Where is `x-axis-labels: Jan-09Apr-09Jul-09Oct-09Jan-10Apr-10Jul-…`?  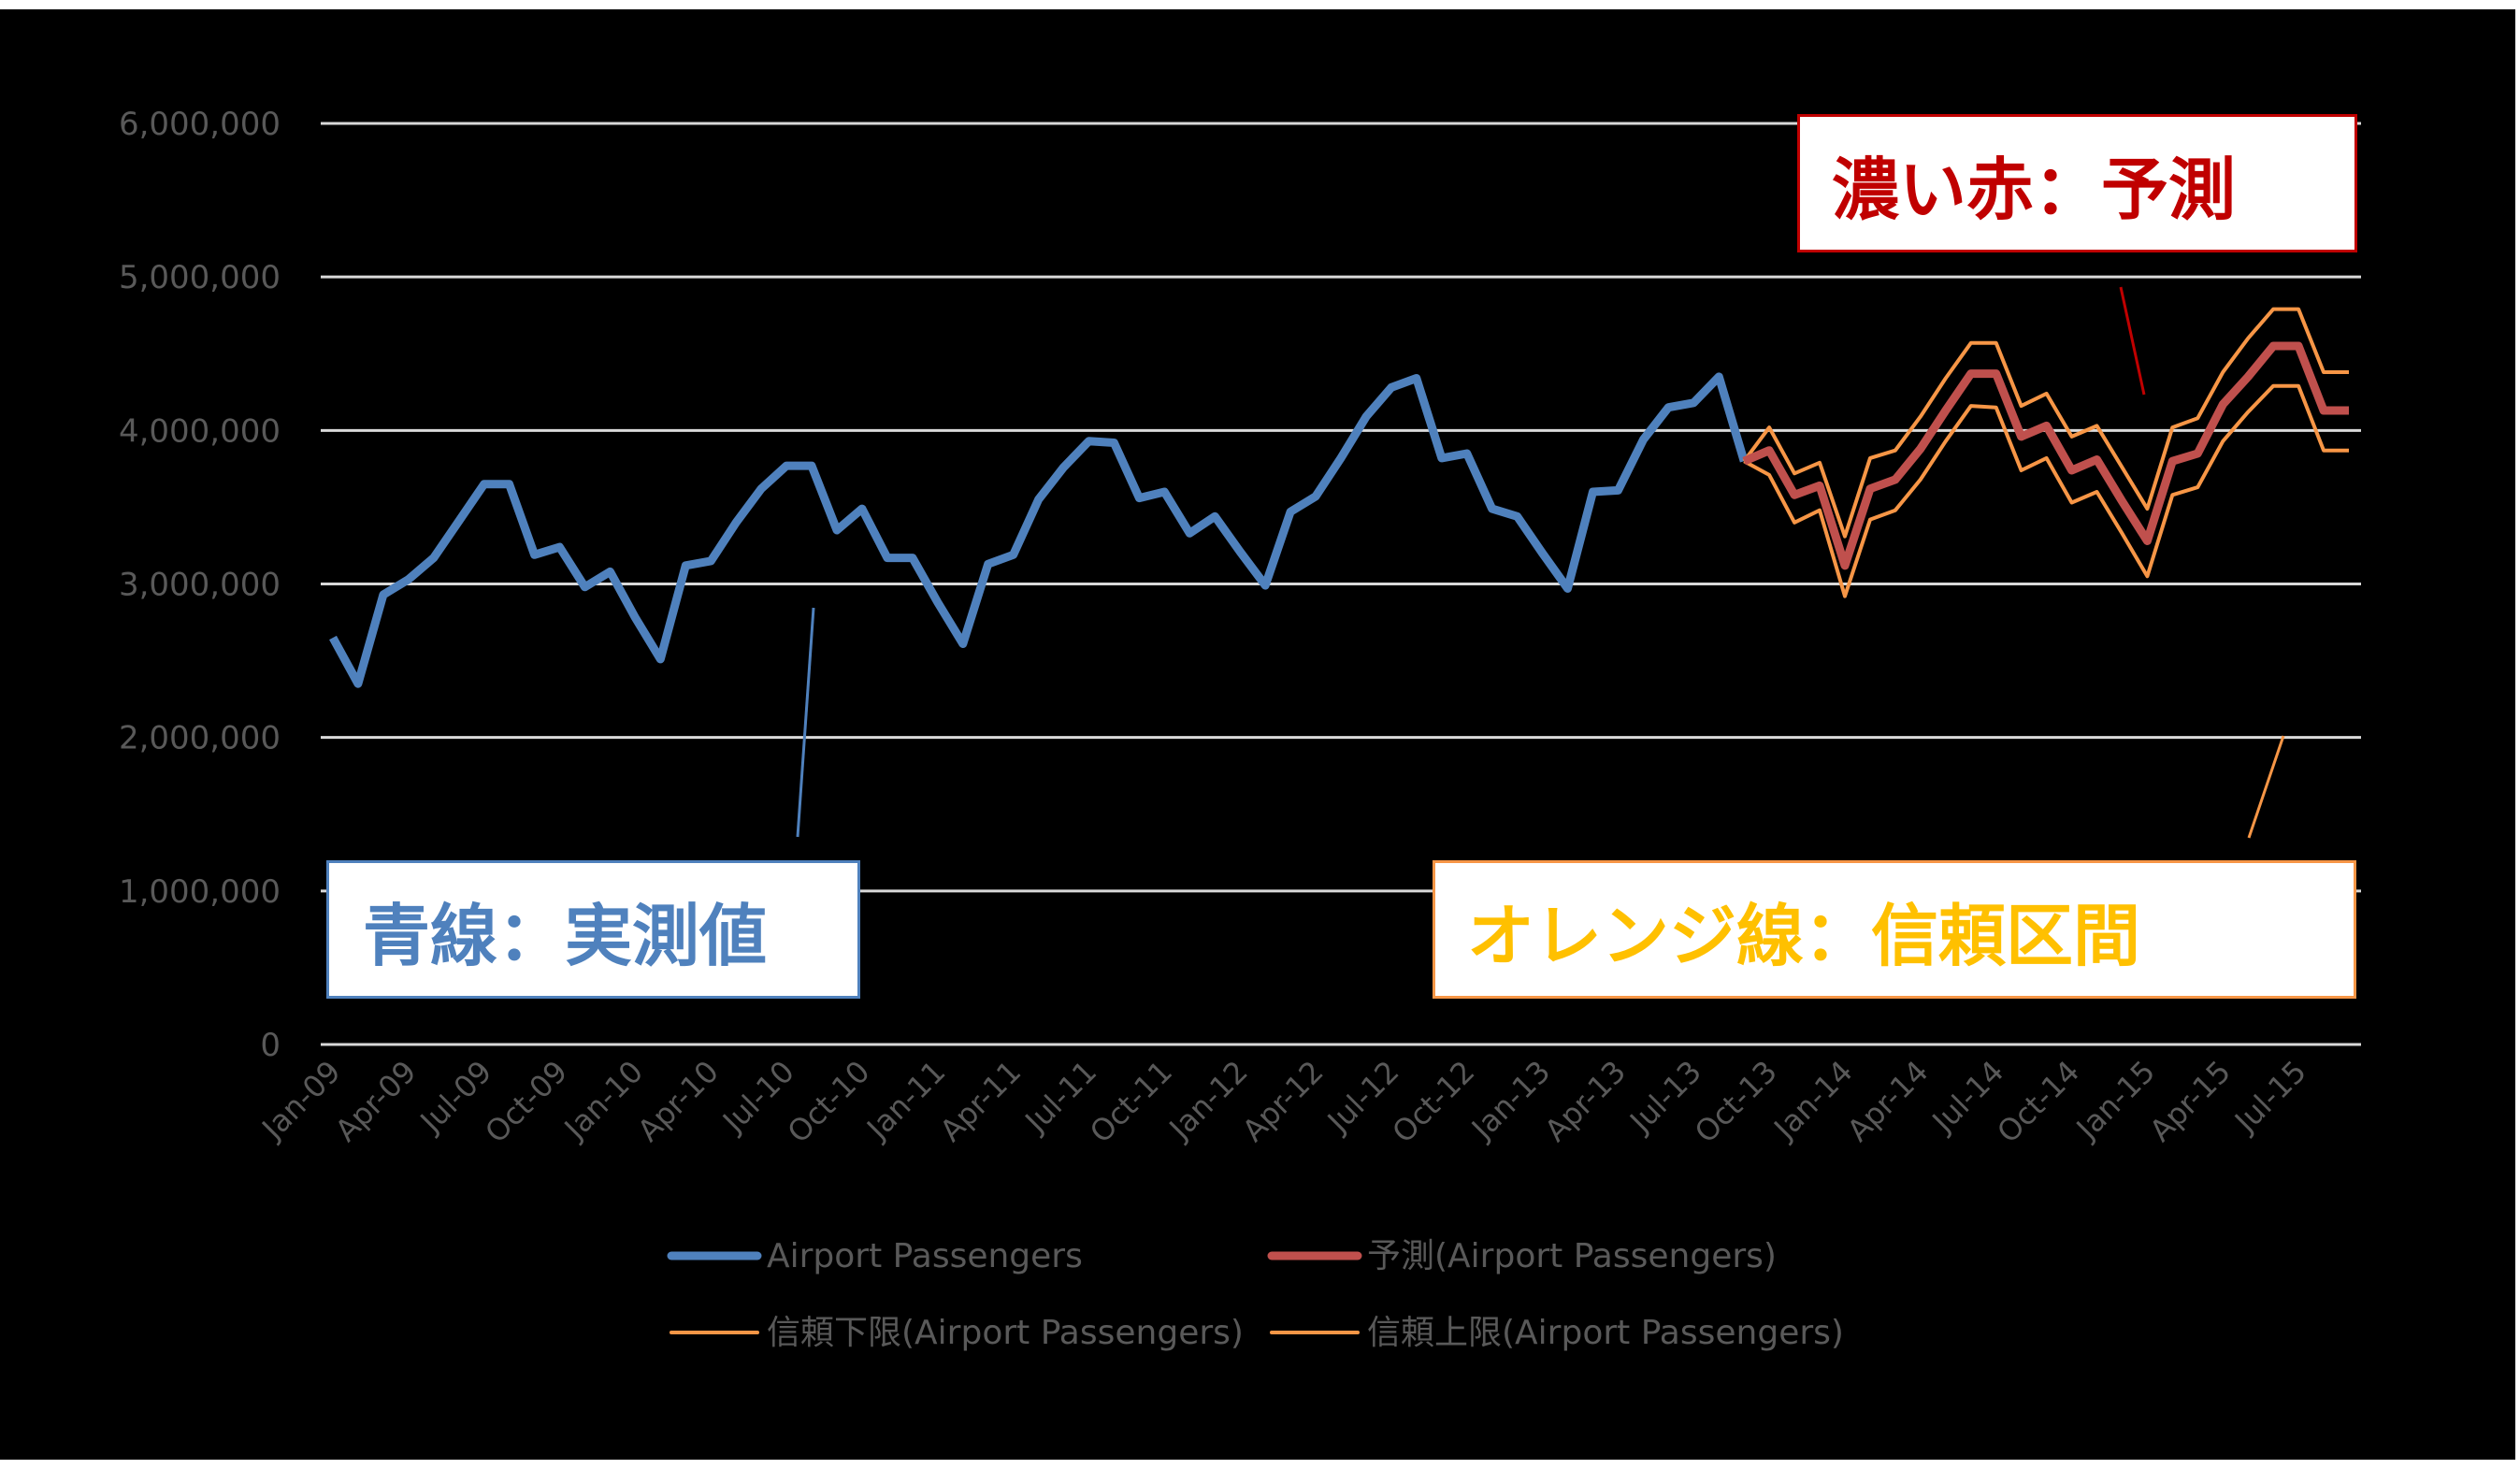
x-axis-labels: Jan-09Apr-09Jul-09Oct-09Jan-10Apr-10Jul-… is located at coordinates (1283, 1102).